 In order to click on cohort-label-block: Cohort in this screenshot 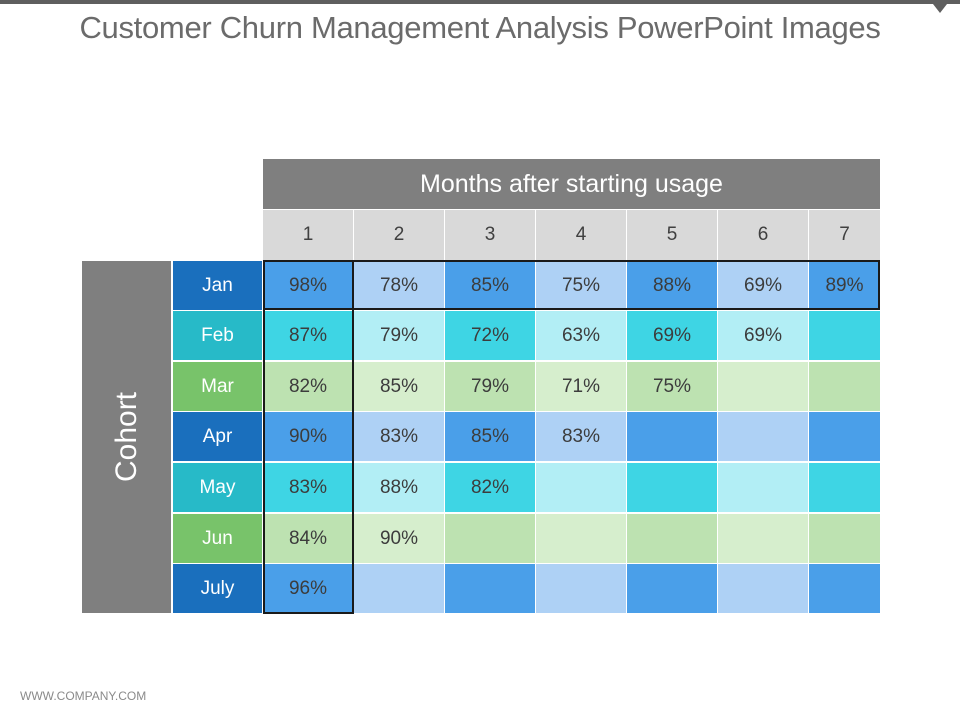, I will do `click(126, 437)`.